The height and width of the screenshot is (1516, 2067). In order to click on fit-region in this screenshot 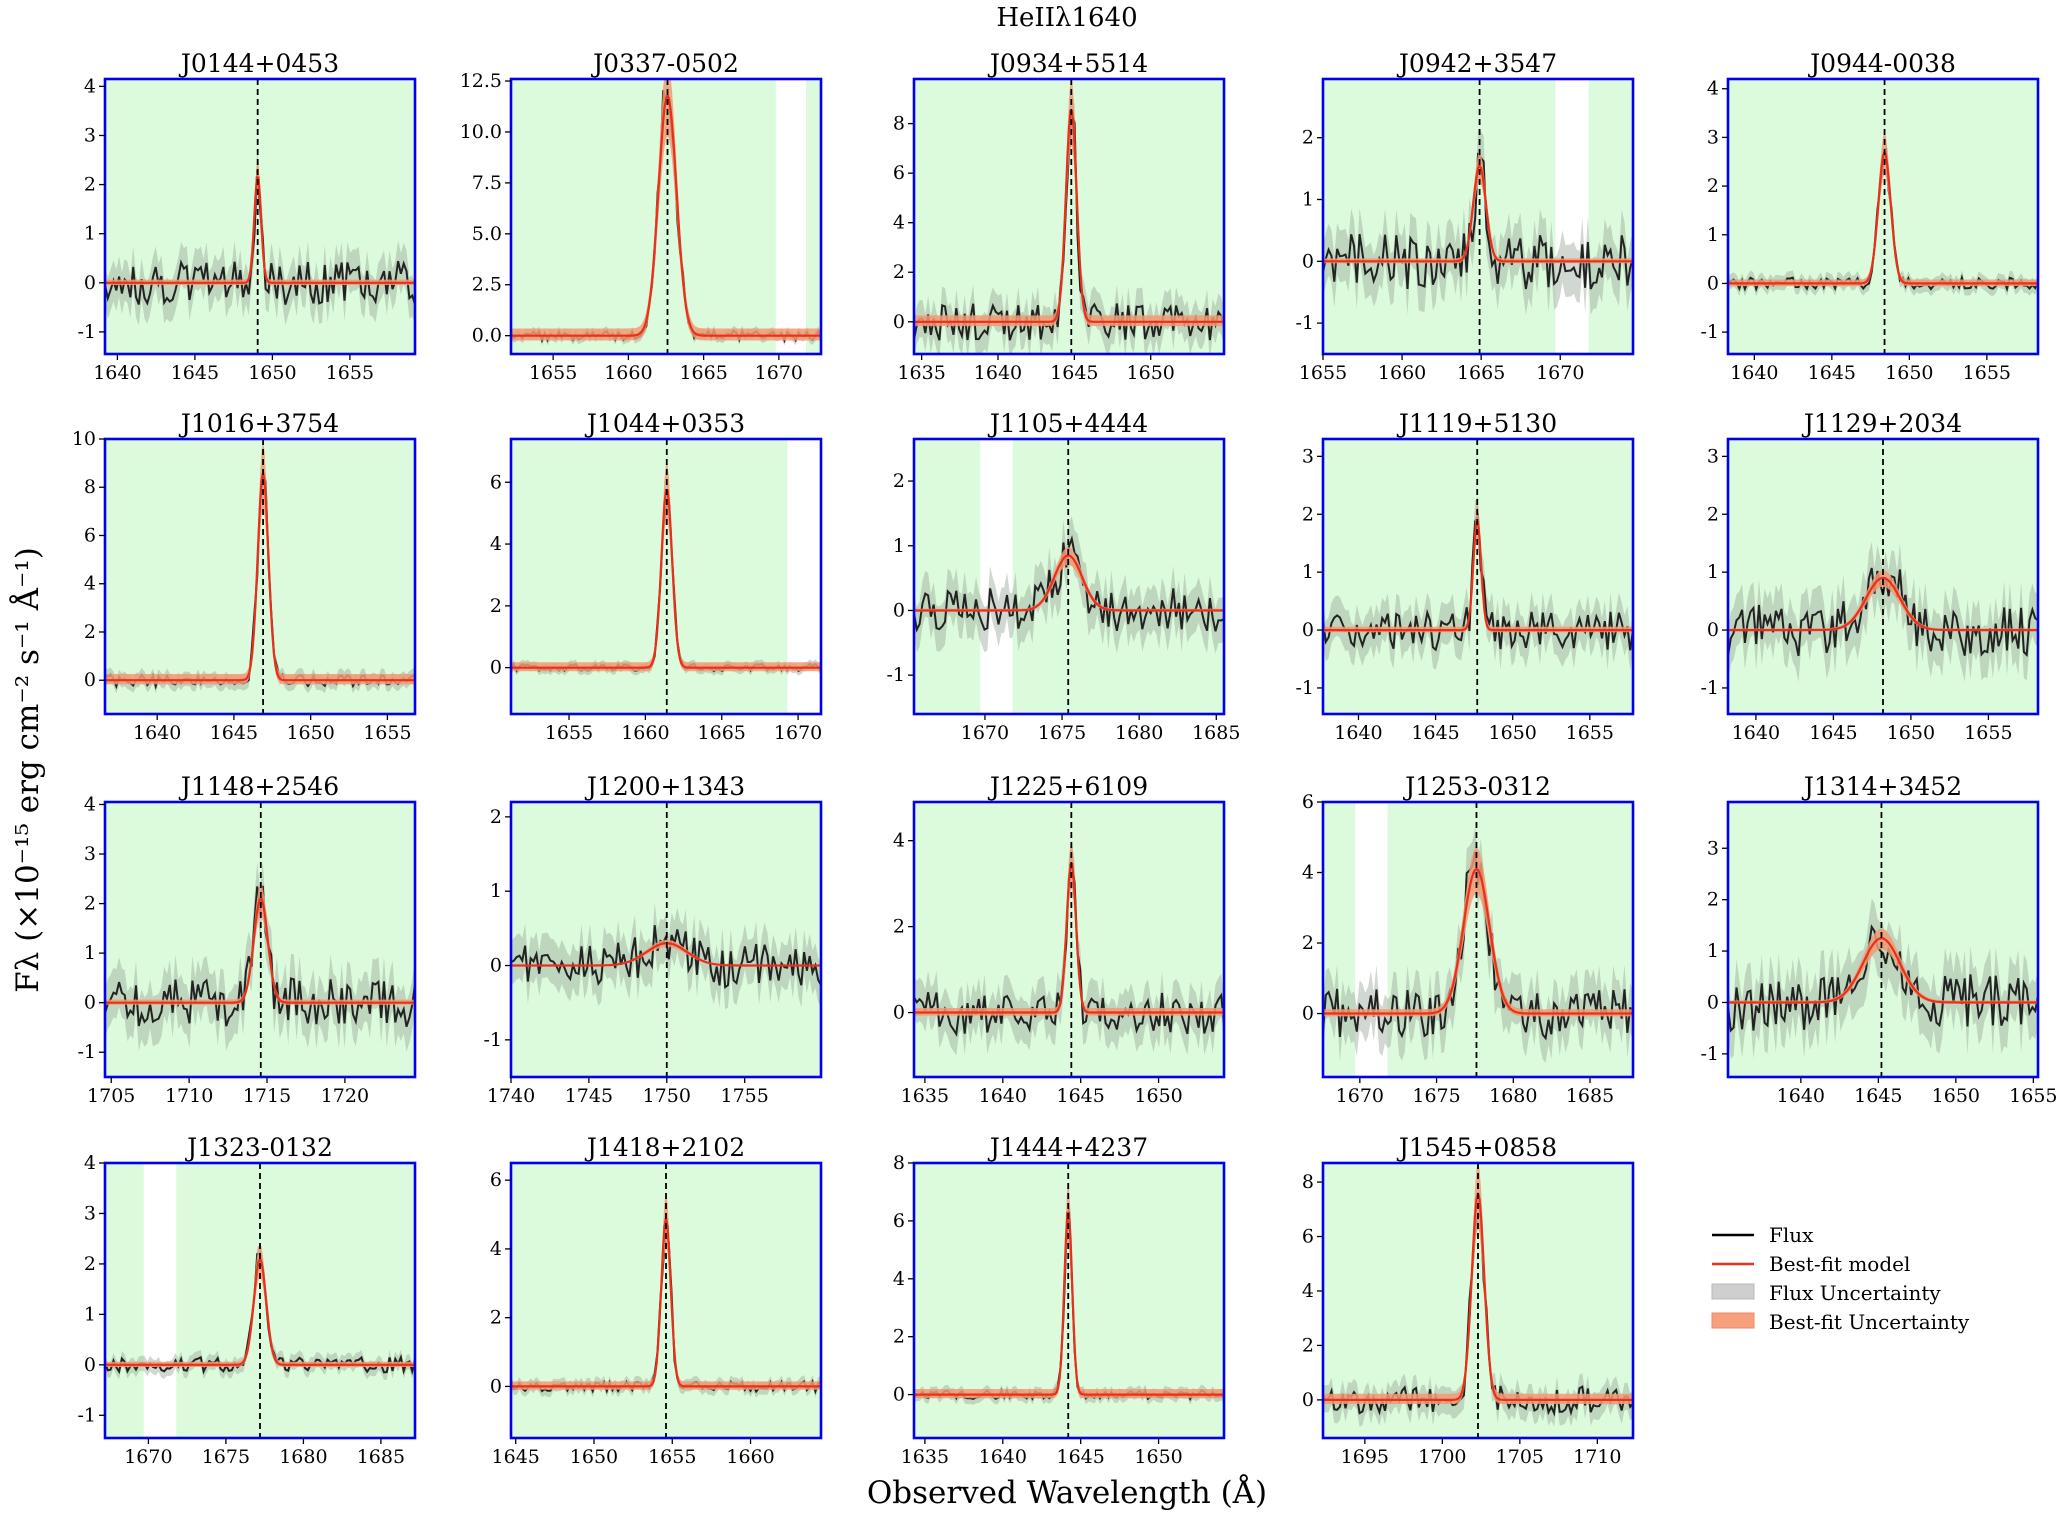, I will do `click(1883, 216)`.